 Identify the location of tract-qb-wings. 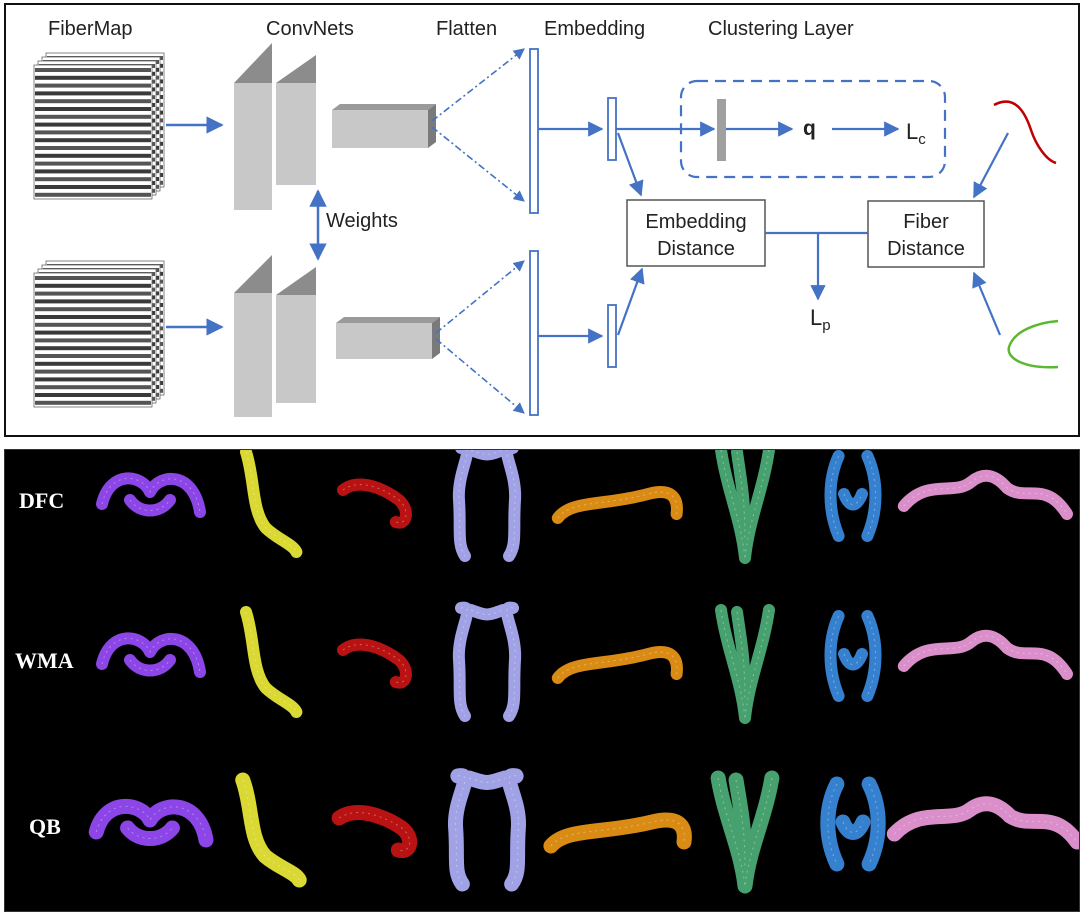
(985, 823).